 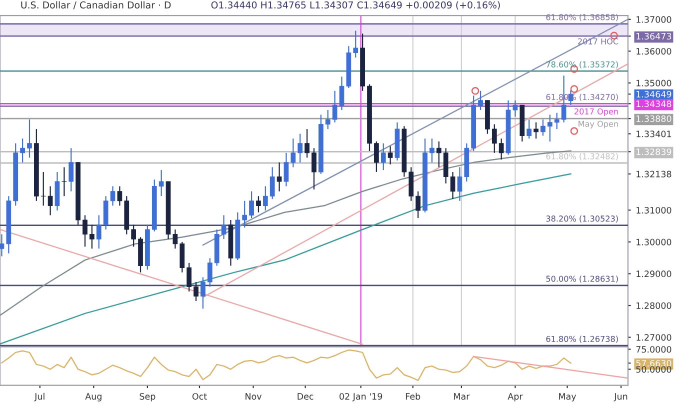 What do you see at coordinates (39, 397) in the screenshot?
I see `x-tick-label: Jul` at bounding box center [39, 397].